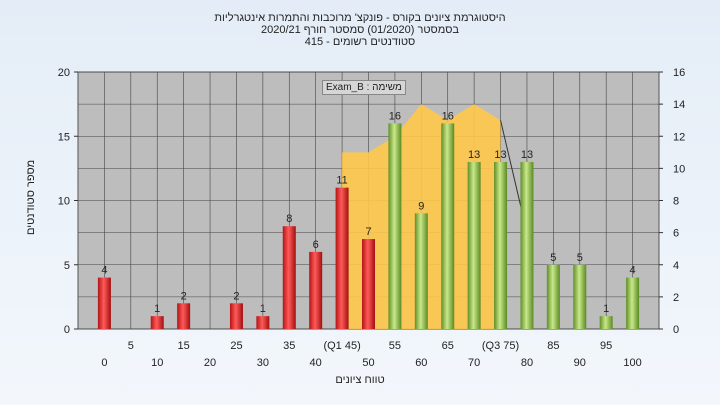 This screenshot has height=405, width=720. Describe the element at coordinates (341, 181) in the screenshot. I see `bar-value-label: 11` at that location.